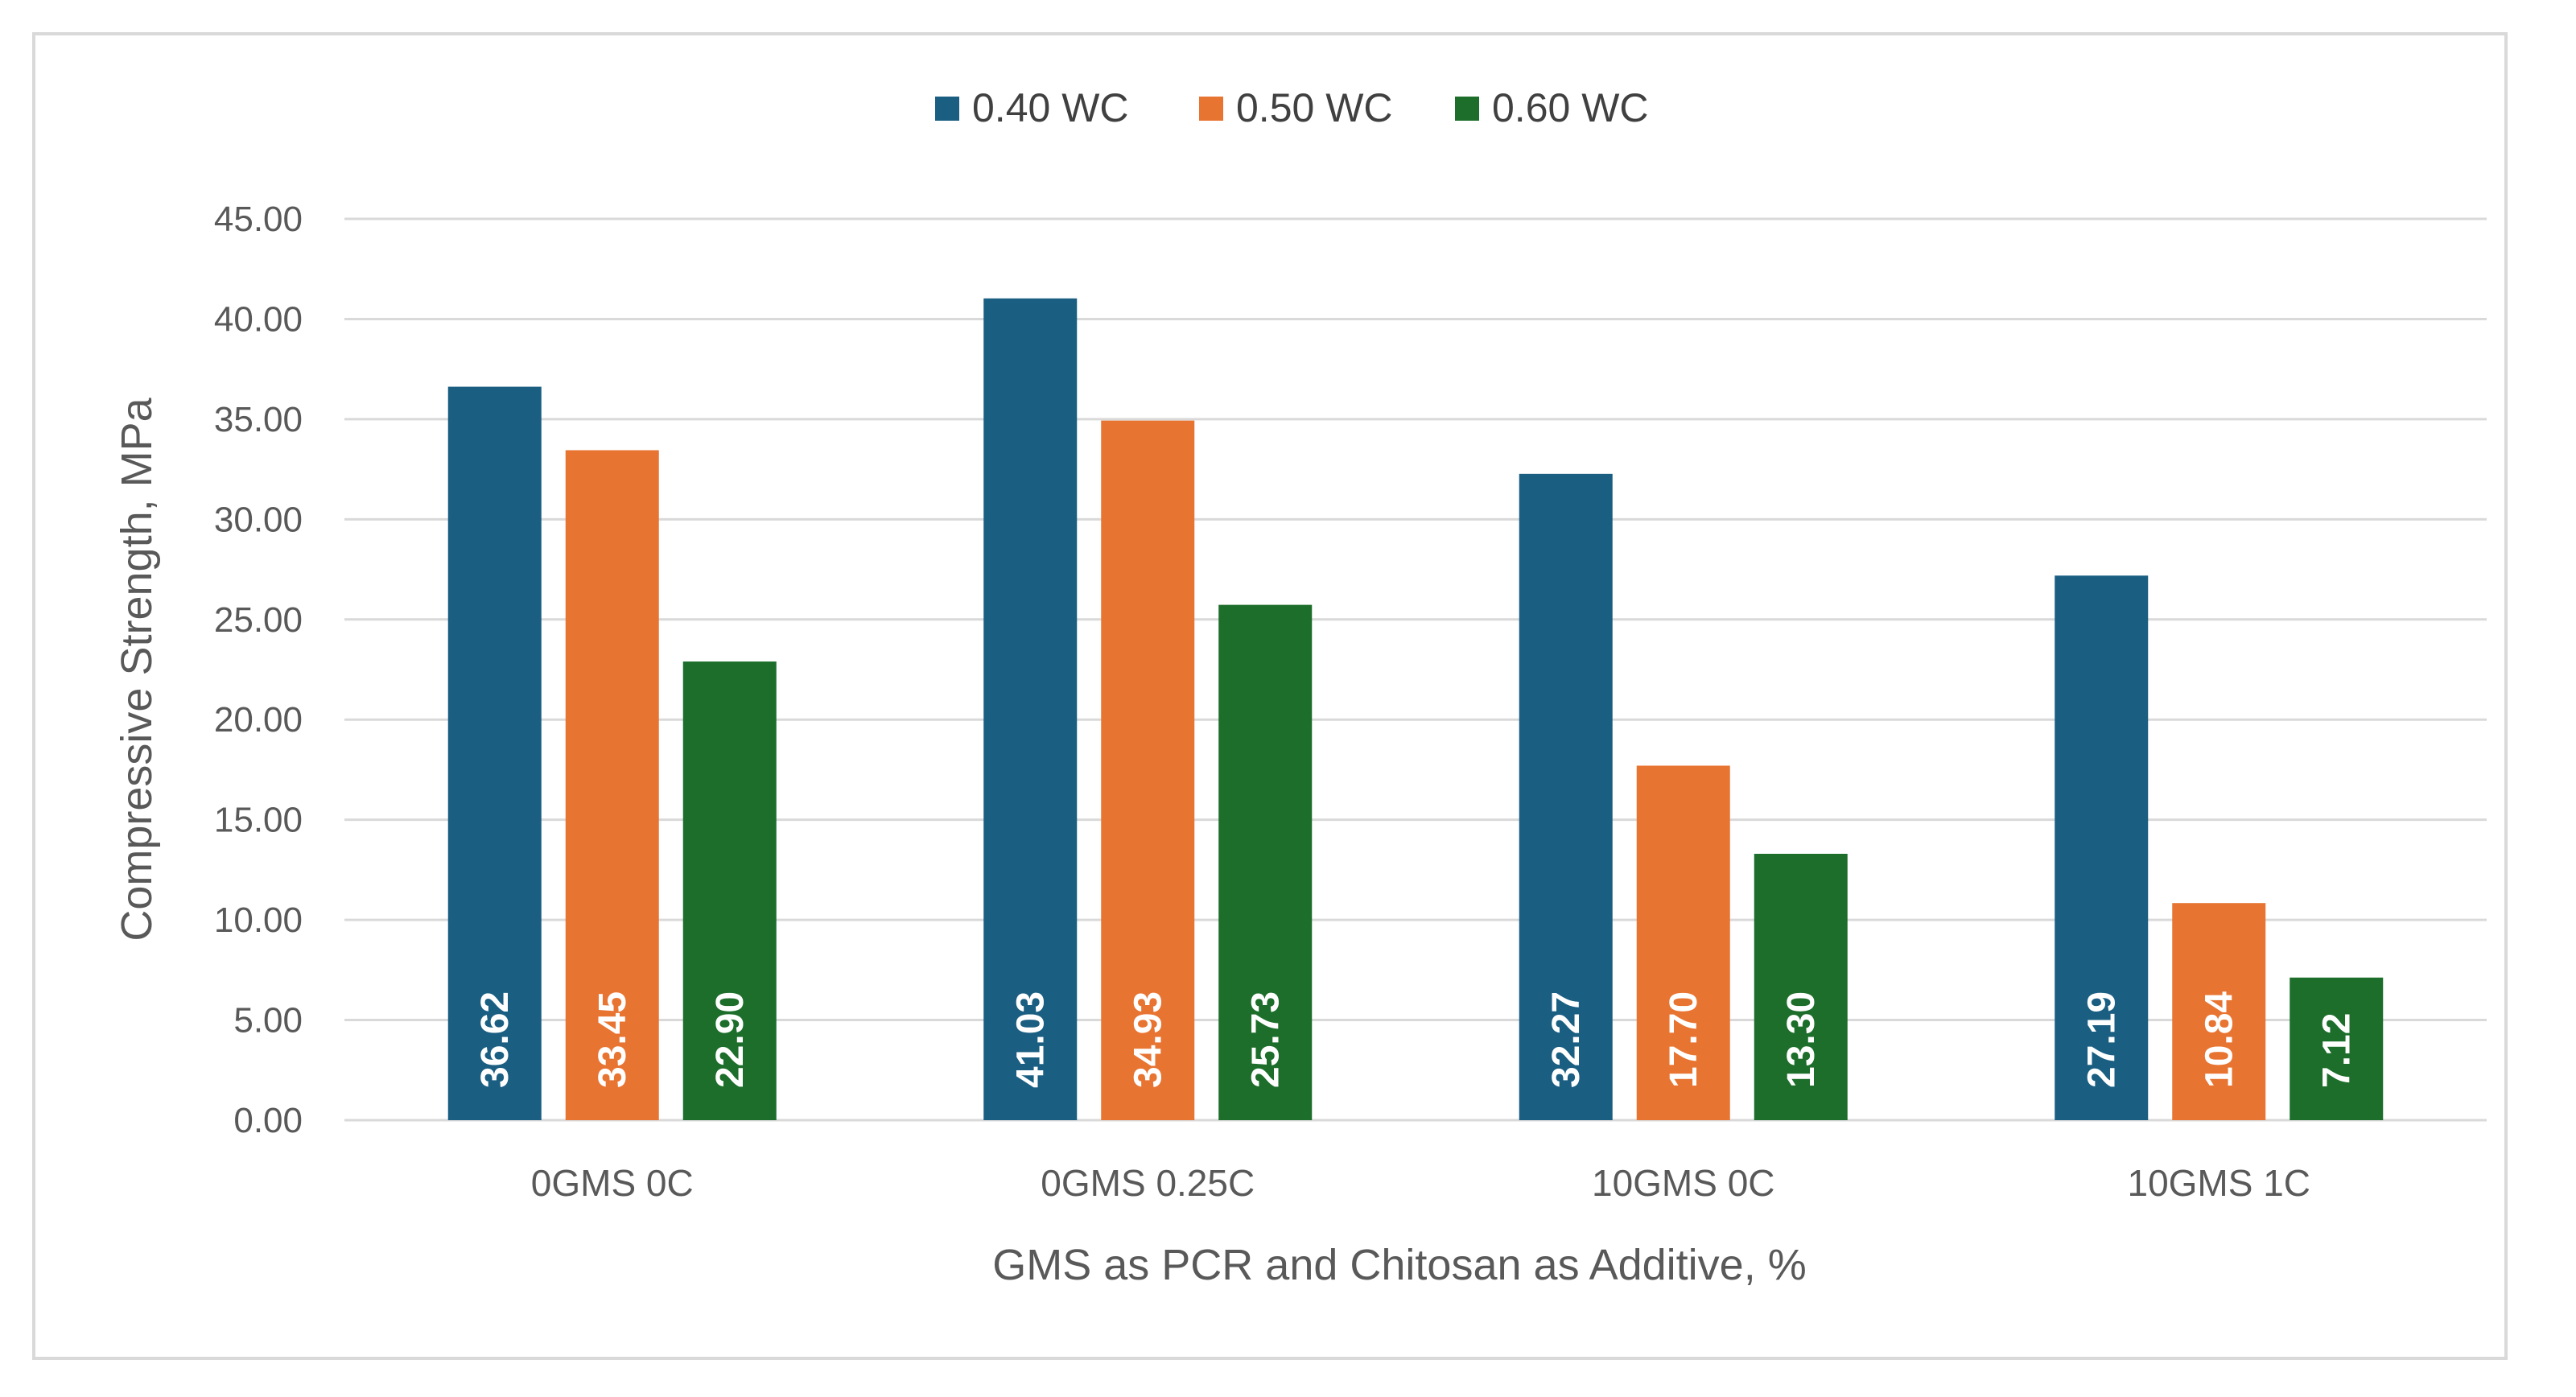  I want to click on bar-data-label: 32.27, so click(1566, 1039).